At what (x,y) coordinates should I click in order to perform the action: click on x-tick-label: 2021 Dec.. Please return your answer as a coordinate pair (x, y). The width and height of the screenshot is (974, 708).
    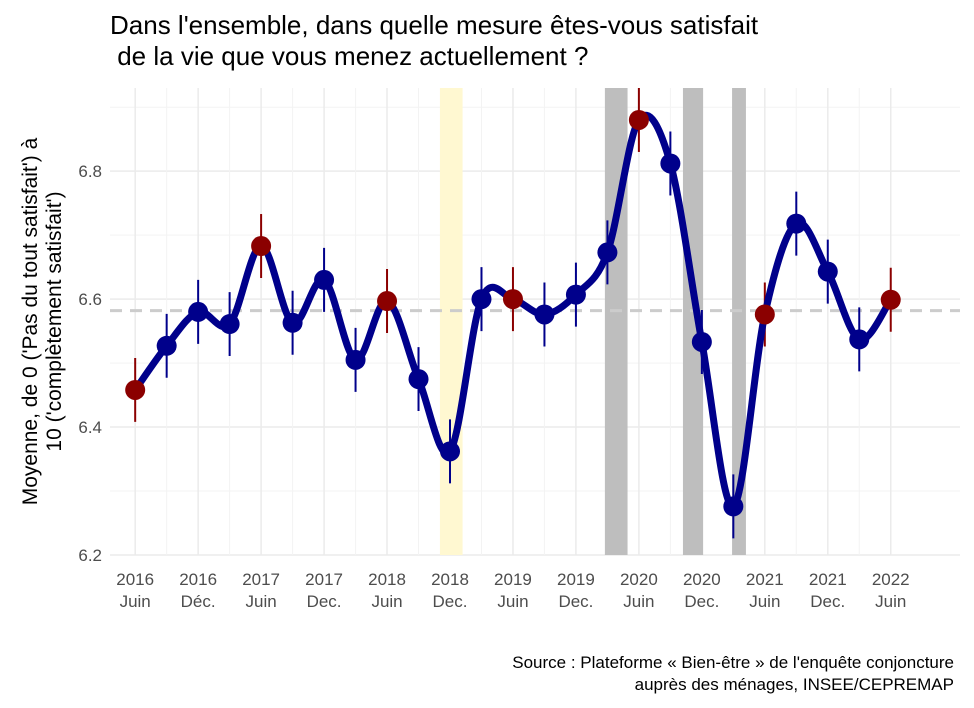
    Looking at the image, I should click on (828, 590).